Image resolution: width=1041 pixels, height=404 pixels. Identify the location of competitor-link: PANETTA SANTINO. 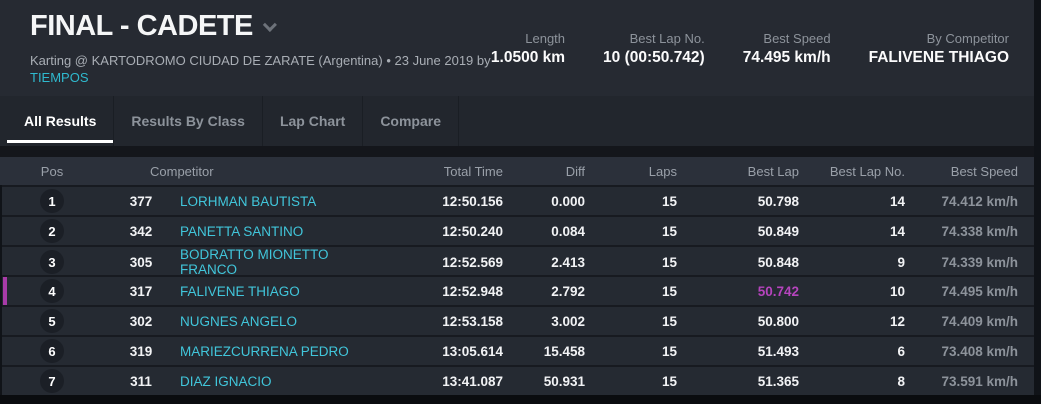
(242, 231).